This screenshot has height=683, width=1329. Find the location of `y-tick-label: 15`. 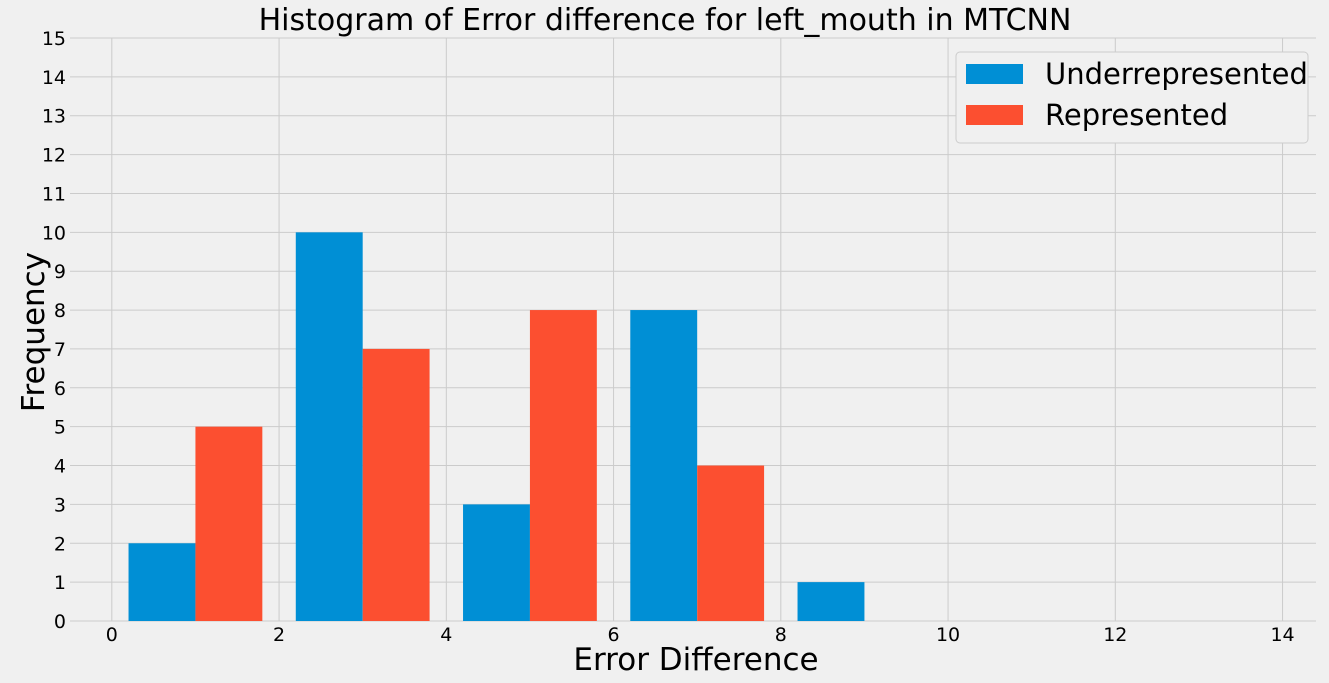

y-tick-label: 15 is located at coordinates (54, 39).